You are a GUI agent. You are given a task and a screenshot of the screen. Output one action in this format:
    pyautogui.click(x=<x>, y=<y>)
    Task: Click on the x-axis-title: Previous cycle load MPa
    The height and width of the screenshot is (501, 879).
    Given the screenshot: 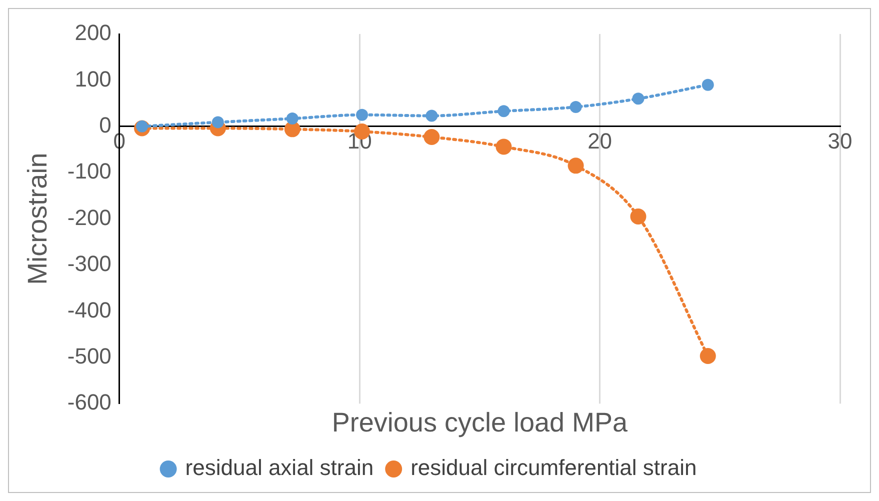 What is the action you would take?
    pyautogui.click(x=480, y=422)
    